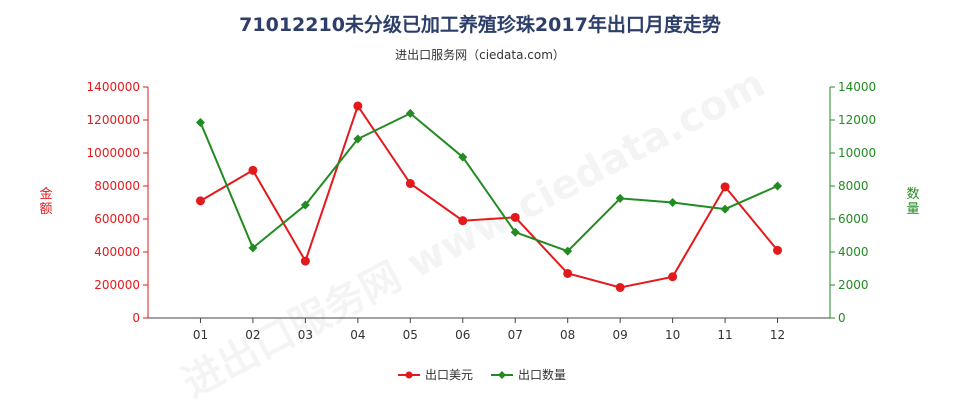  Describe the element at coordinates (857, 120) in the screenshot. I see `right-tick-label: 12000` at that location.